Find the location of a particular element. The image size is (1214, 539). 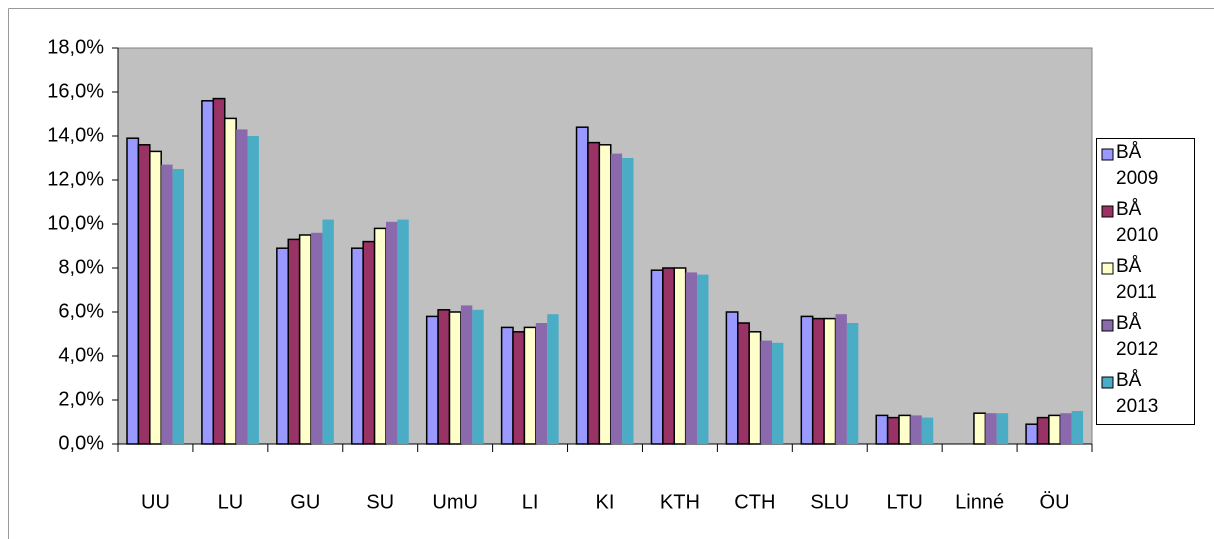

legend-label: BÅ 2013 is located at coordinates (1137, 393).